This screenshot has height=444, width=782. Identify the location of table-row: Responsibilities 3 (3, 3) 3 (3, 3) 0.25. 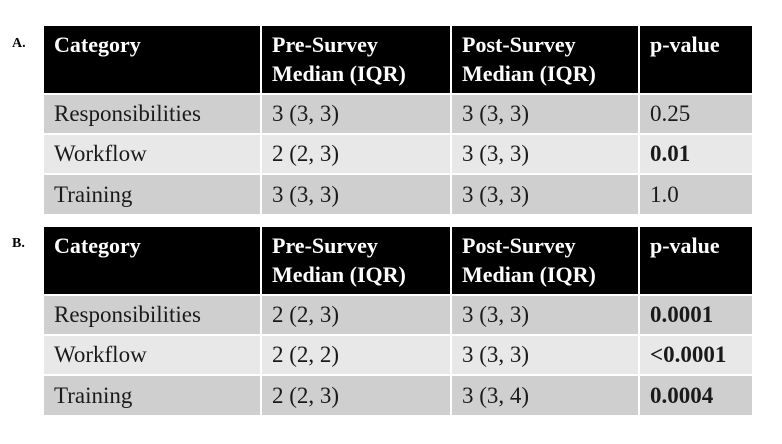
(398, 113).